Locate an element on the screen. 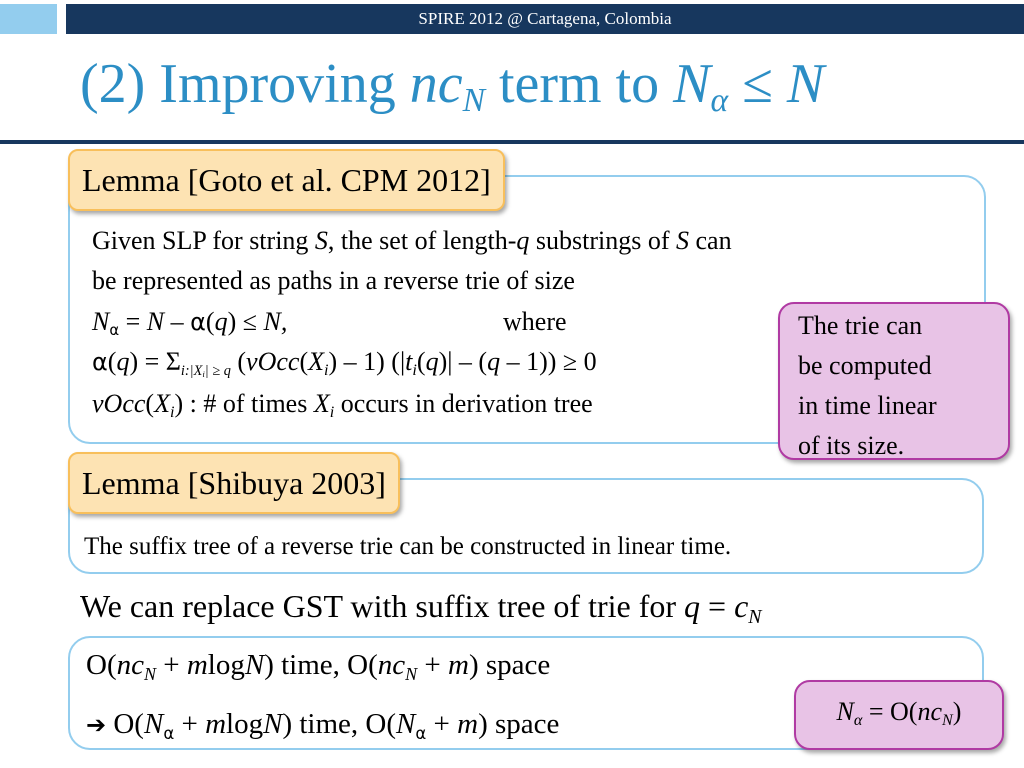 The height and width of the screenshot is (768, 1024). text-span: Given SLP for string is located at coordinates (203, 240).